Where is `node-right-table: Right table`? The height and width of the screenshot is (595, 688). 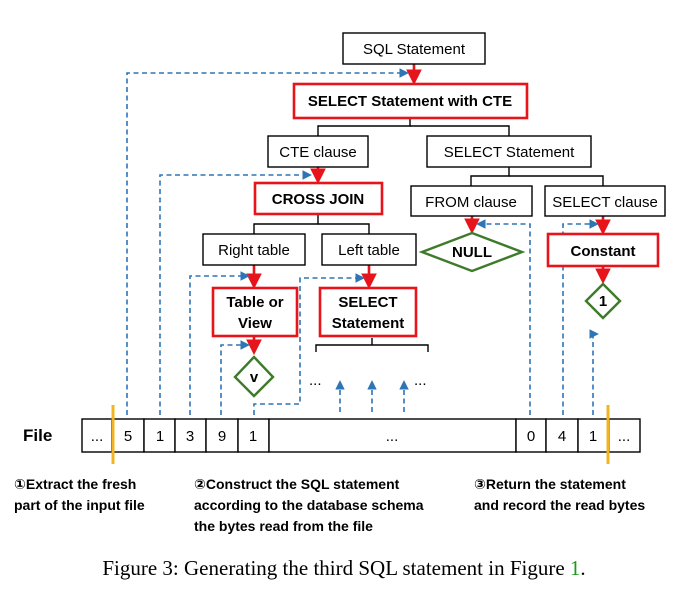 node-right-table: Right table is located at coordinates (254, 249).